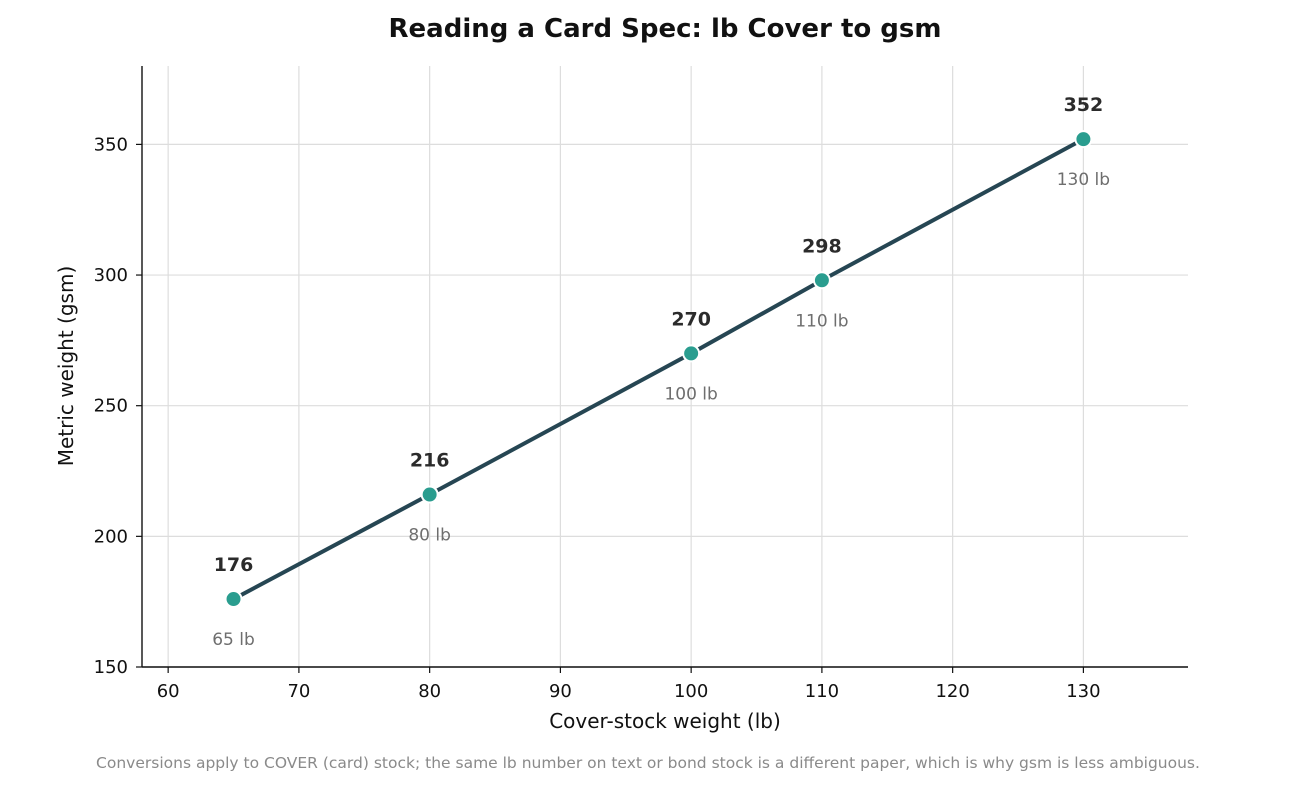 This screenshot has height=787, width=1295. What do you see at coordinates (429, 536) in the screenshot?
I see `data-point-sublabel: 80 lb` at bounding box center [429, 536].